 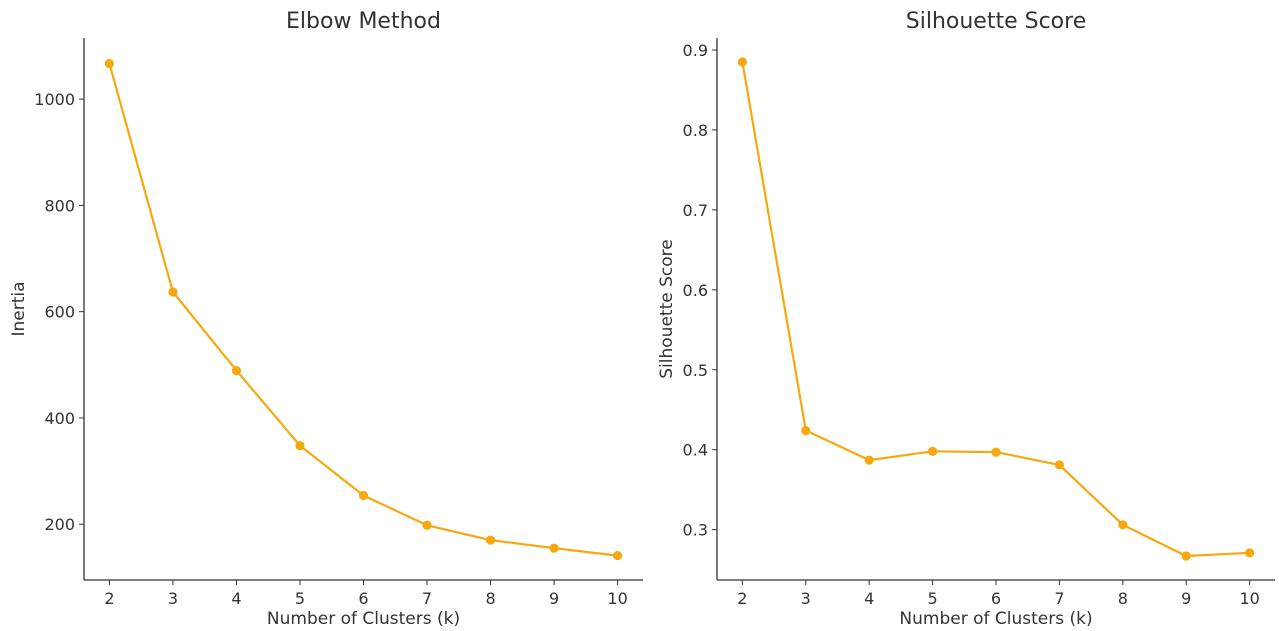 What do you see at coordinates (695, 50) in the screenshot?
I see `y-tick-label: 0.9` at bounding box center [695, 50].